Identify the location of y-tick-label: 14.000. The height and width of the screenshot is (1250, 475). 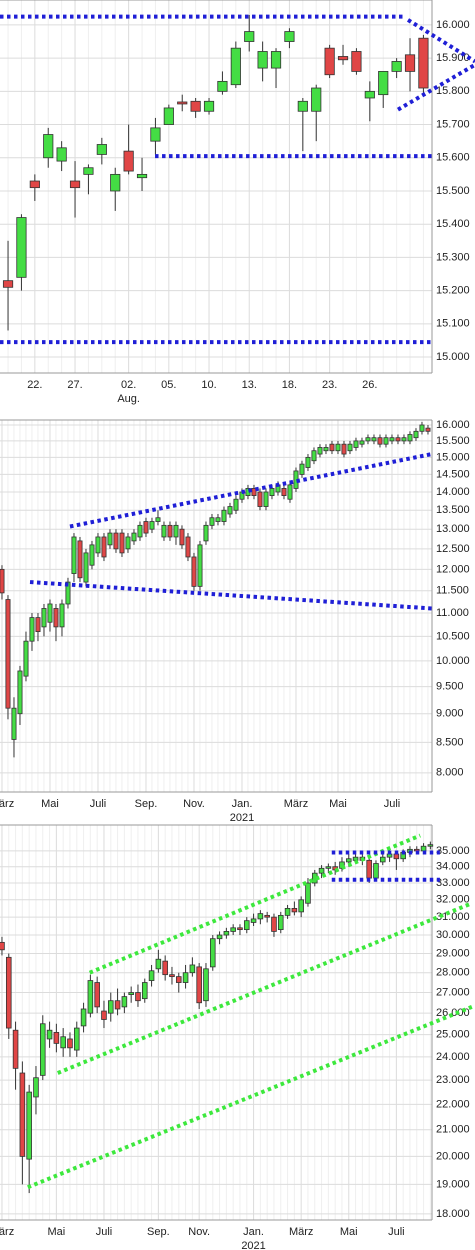
(453, 492).